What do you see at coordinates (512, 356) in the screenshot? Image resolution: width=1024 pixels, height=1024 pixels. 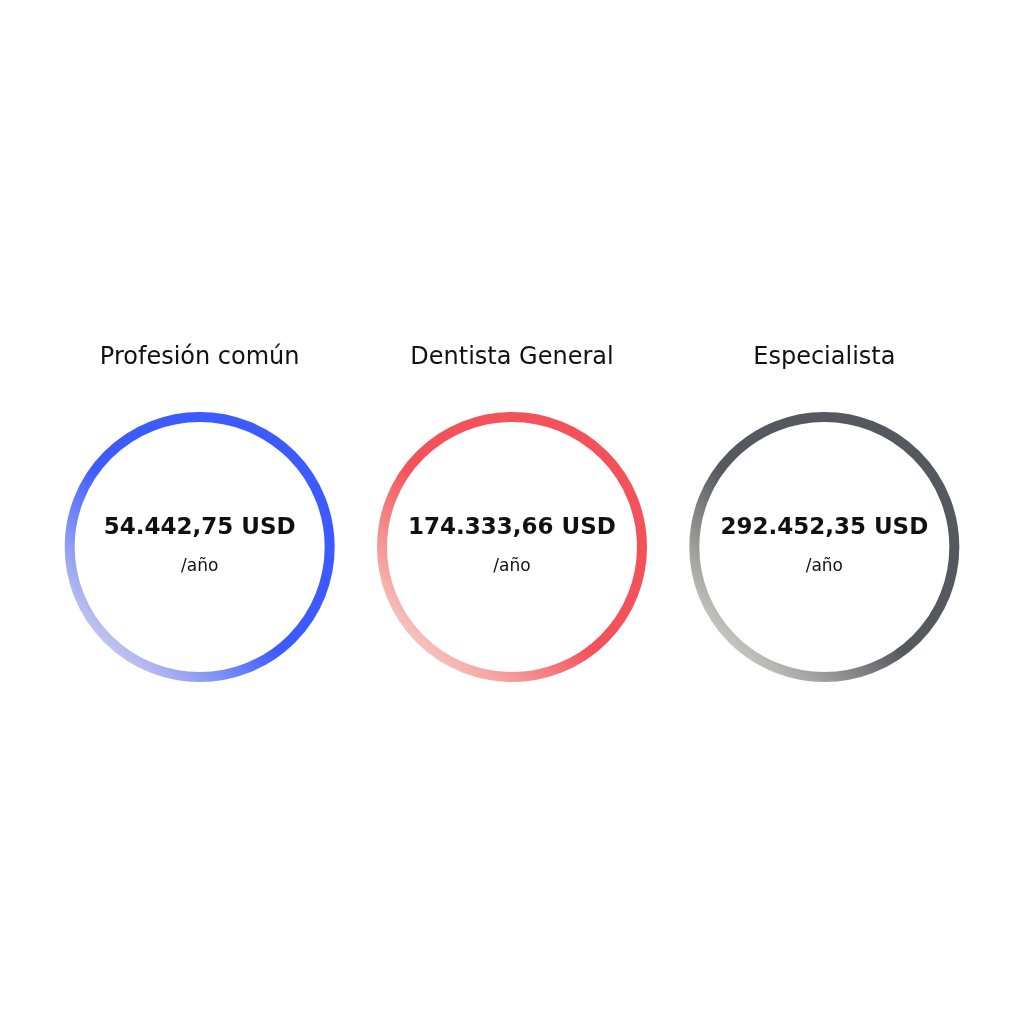 I see `category-label: Dentista General` at bounding box center [512, 356].